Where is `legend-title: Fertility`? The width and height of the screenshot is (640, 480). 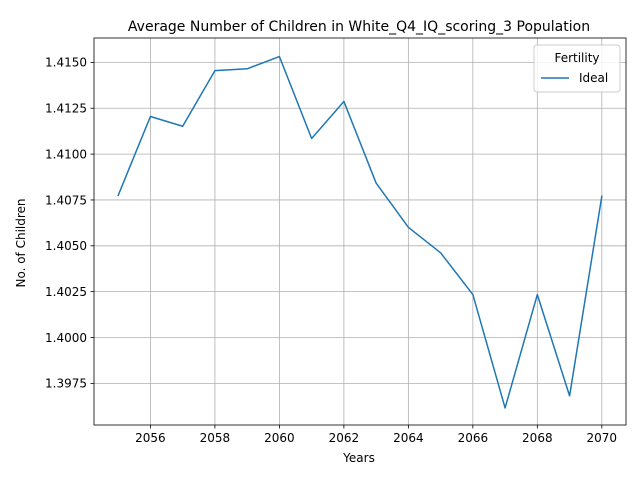 legend-title: Fertility is located at coordinates (576, 58).